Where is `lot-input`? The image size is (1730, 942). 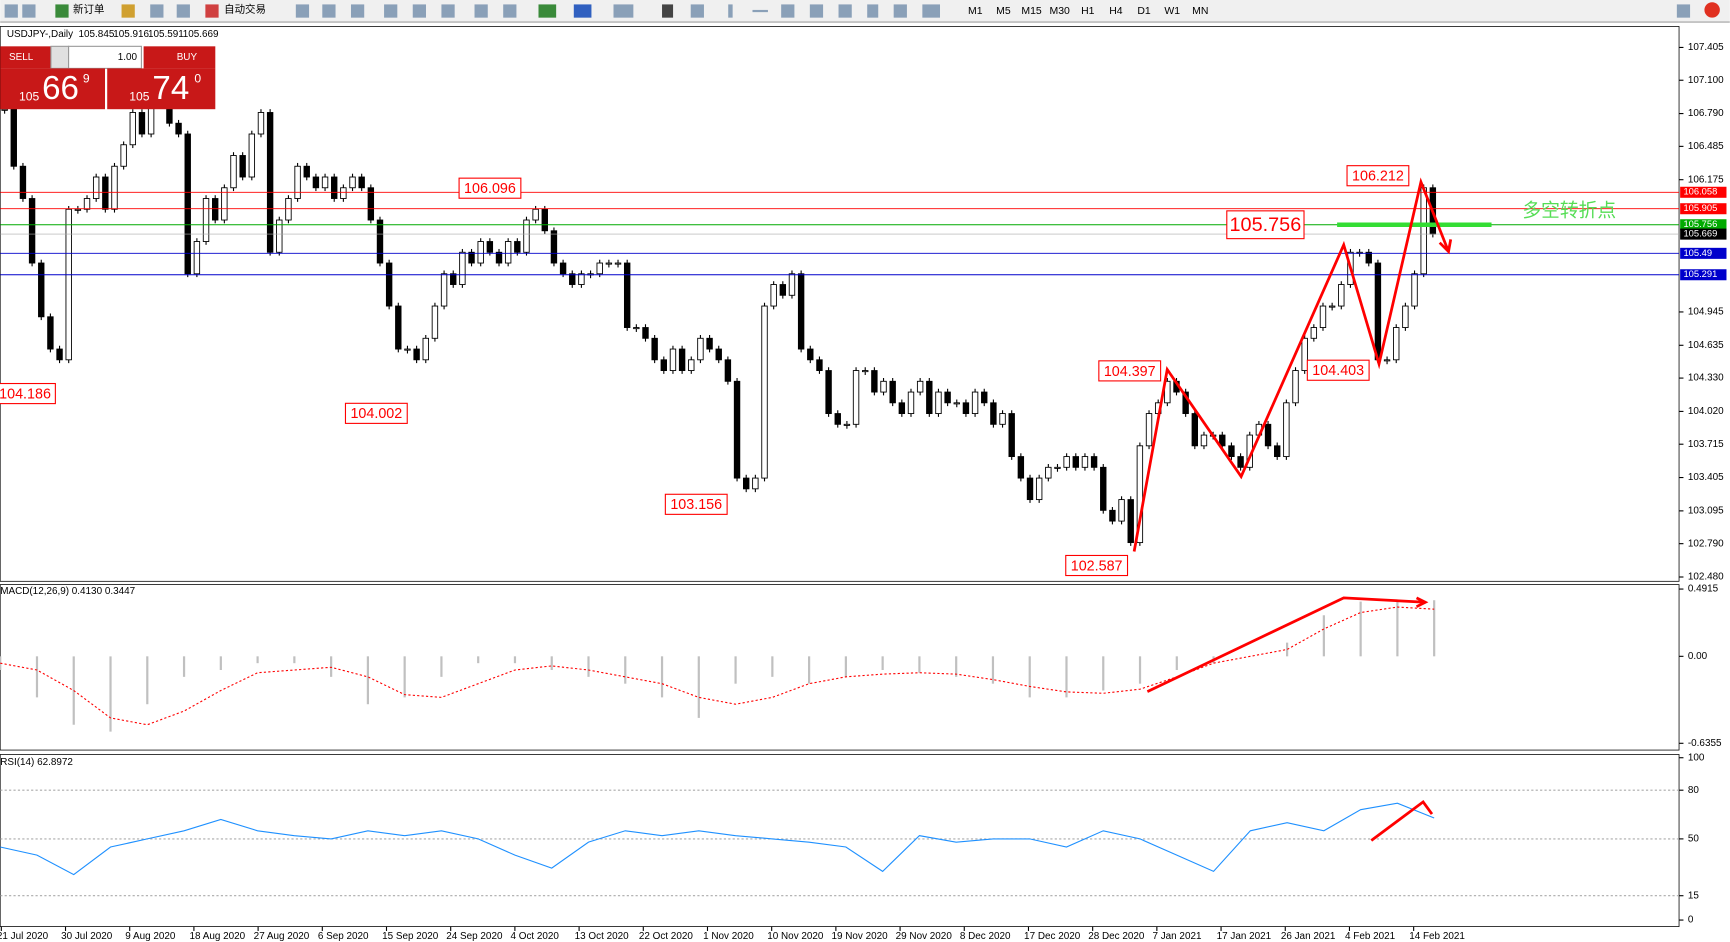
lot-input is located at coordinates (105, 57).